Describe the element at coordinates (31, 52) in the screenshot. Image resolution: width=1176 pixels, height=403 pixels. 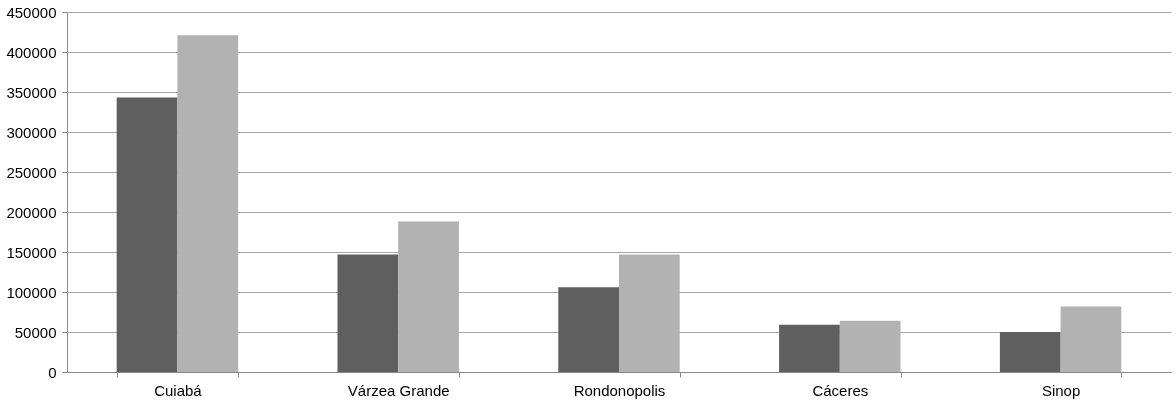
I see `y-tick-label: 400000` at that location.